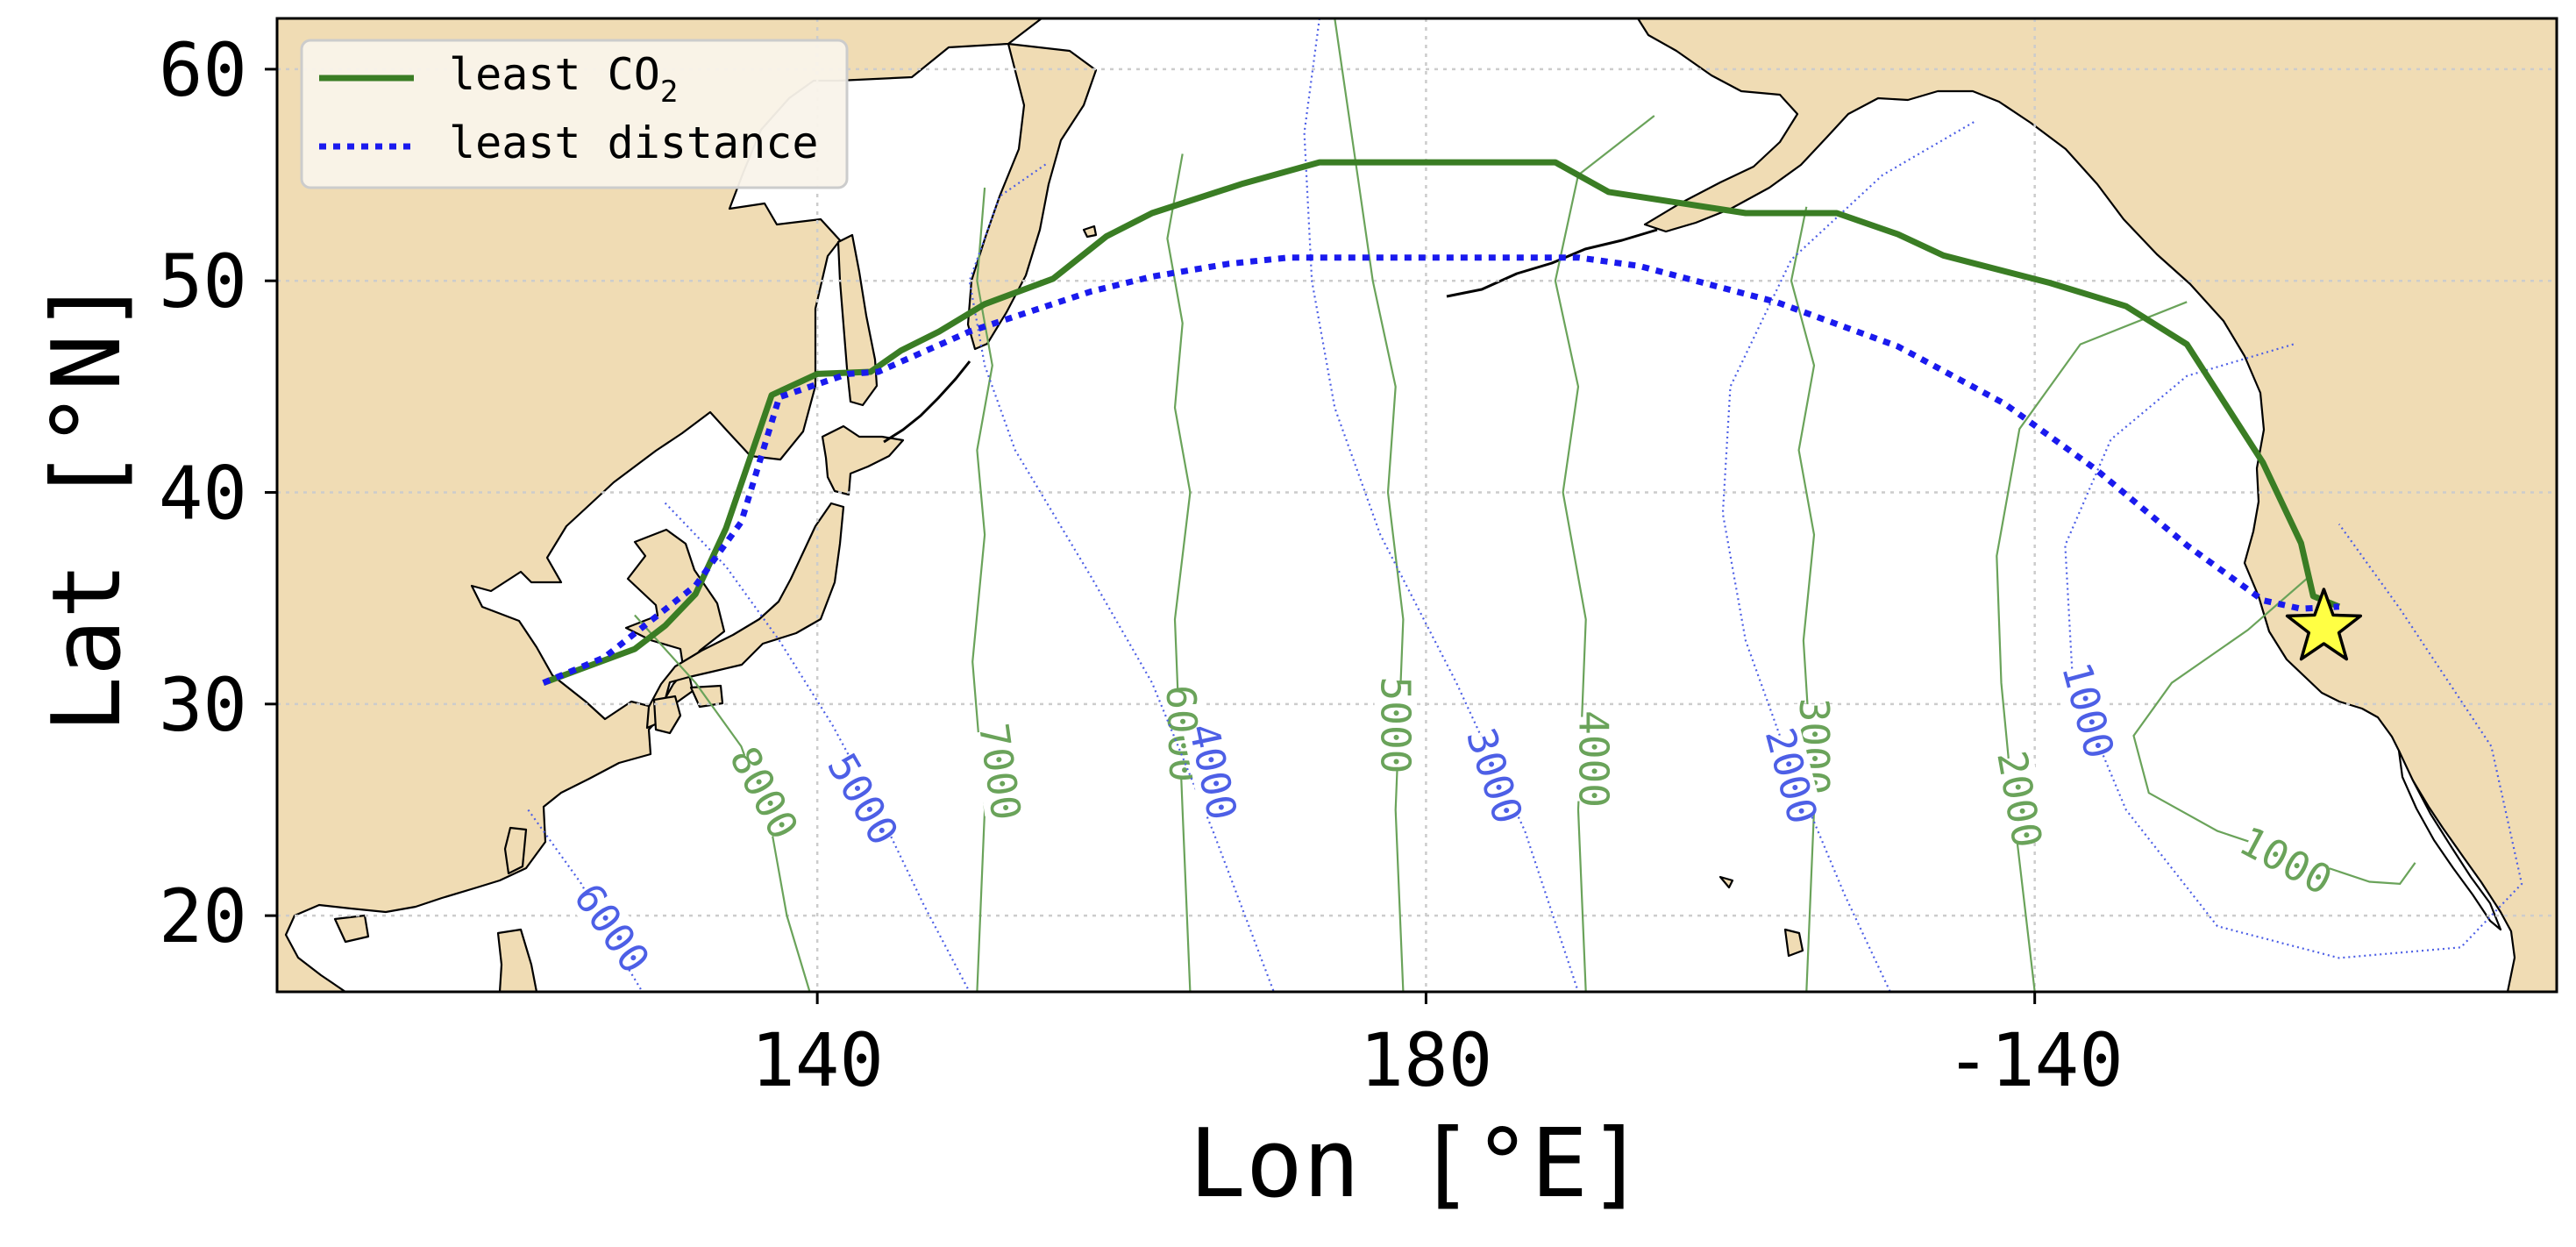 Image resolution: width=2576 pixels, height=1247 pixels. Describe the element at coordinates (1793, 943) in the screenshot. I see `land-hawaii` at that location.